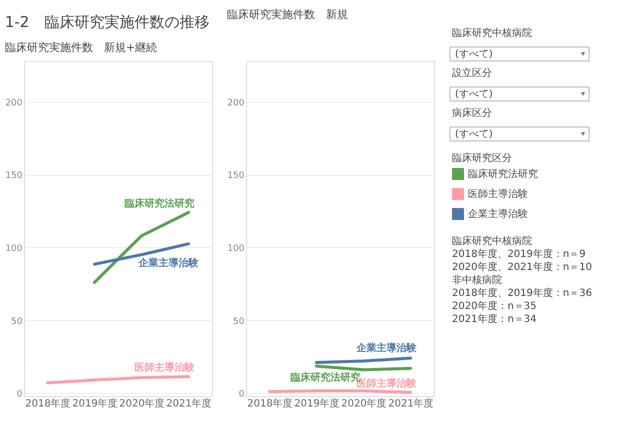  Describe the element at coordinates (81, 47) in the screenshot. I see `chart-subtitle: 臨床研究実施件数 新規+継続` at that location.